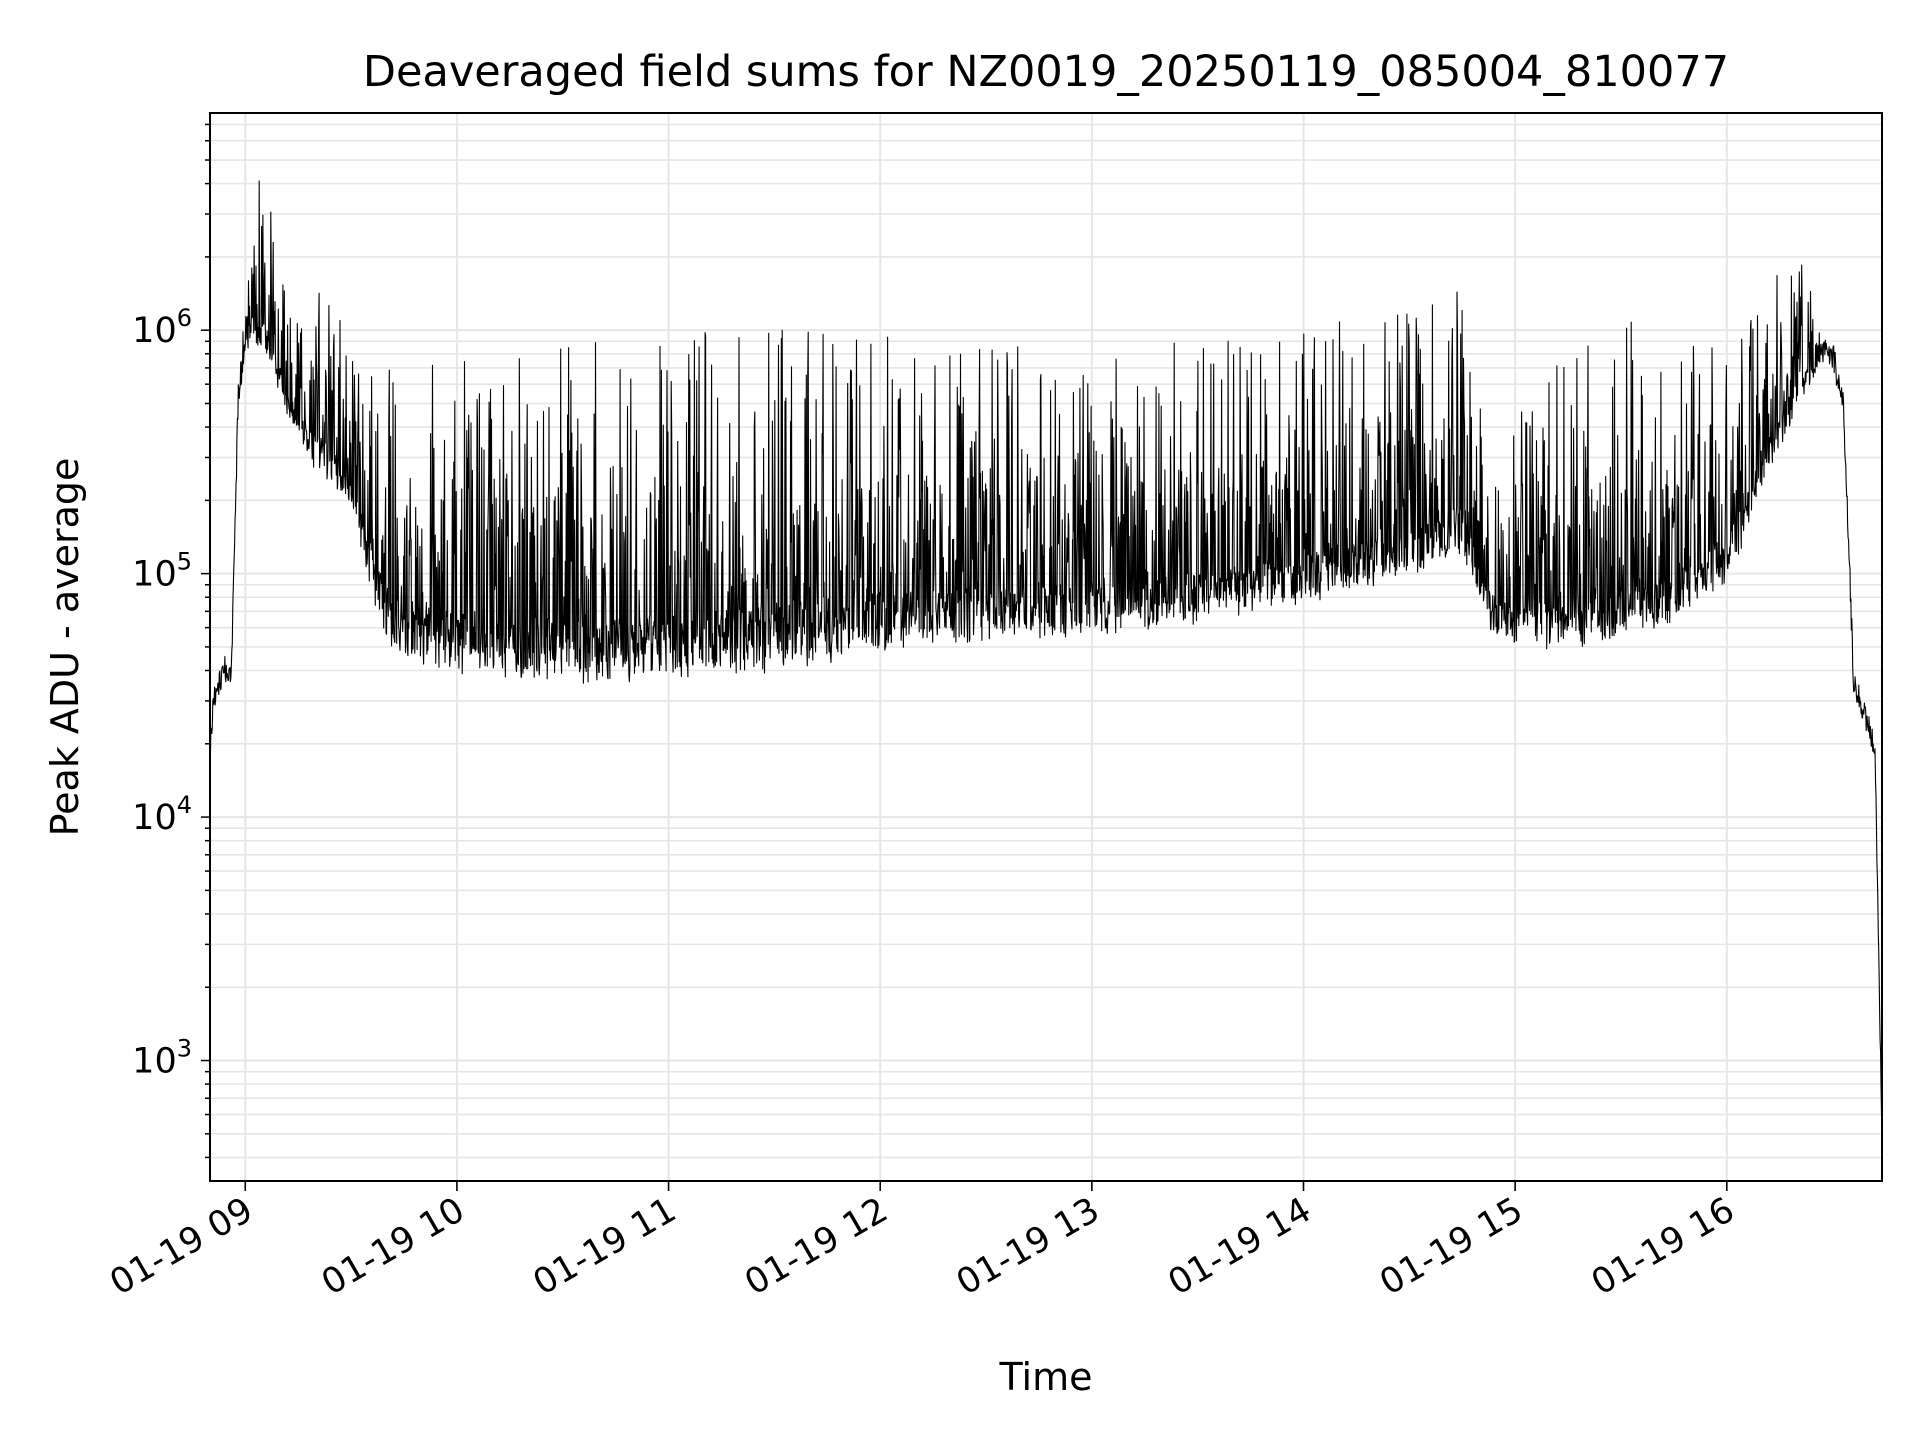 The image size is (1920, 1440). What do you see at coordinates (65, 647) in the screenshot?
I see `y-axis-label: Peak ADU - average` at bounding box center [65, 647].